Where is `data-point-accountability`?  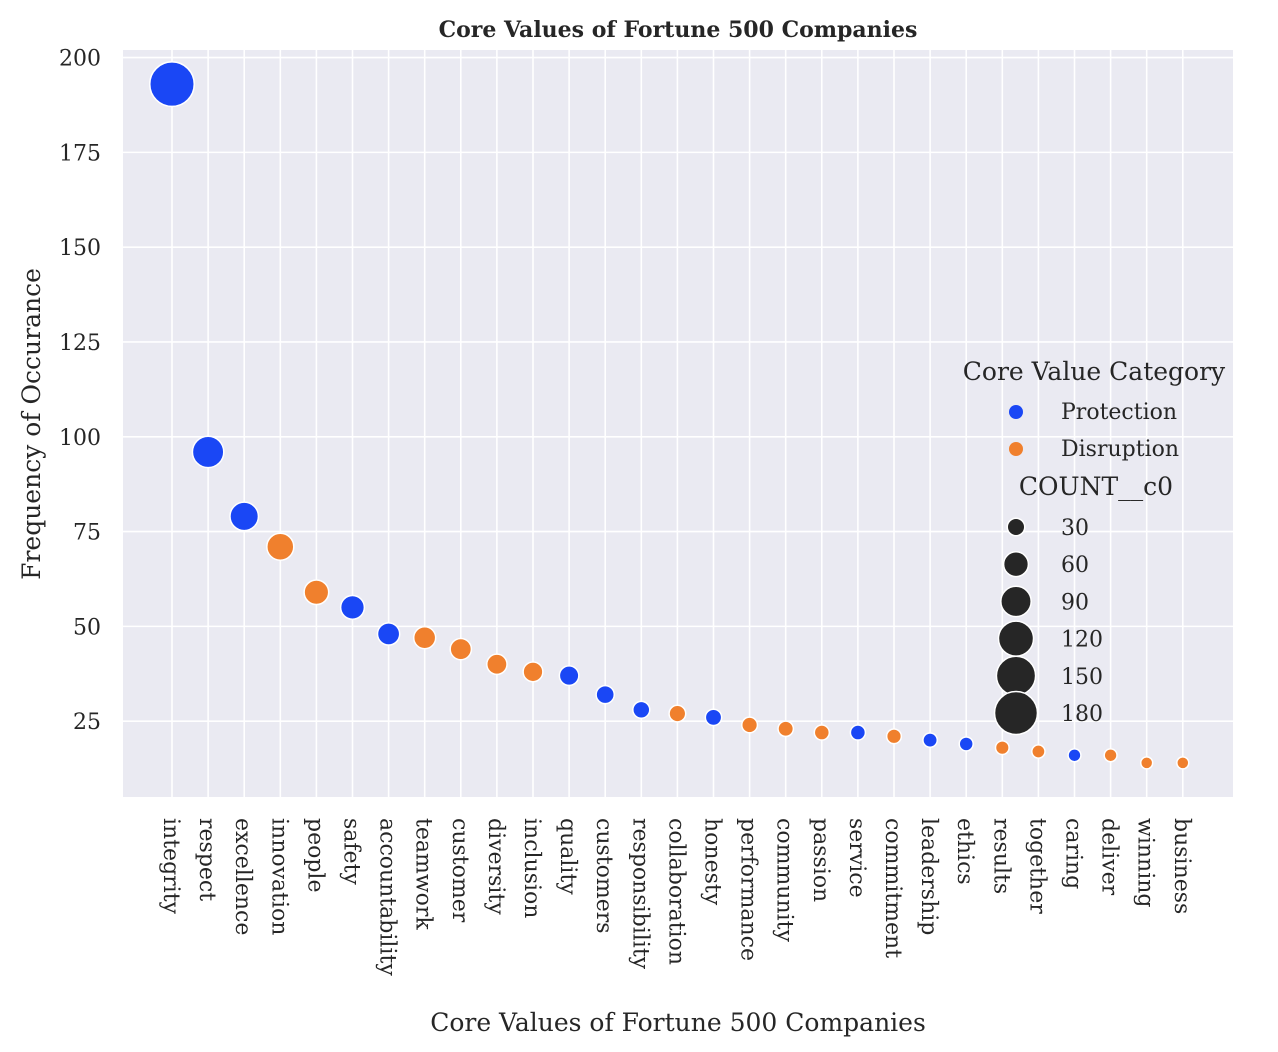
data-point-accountability is located at coordinates (388, 634).